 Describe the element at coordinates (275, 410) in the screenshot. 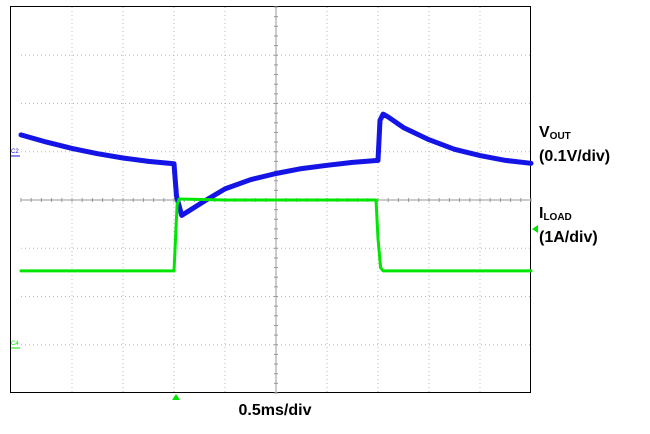

I see `timebase-label: 0.5ms/div` at that location.